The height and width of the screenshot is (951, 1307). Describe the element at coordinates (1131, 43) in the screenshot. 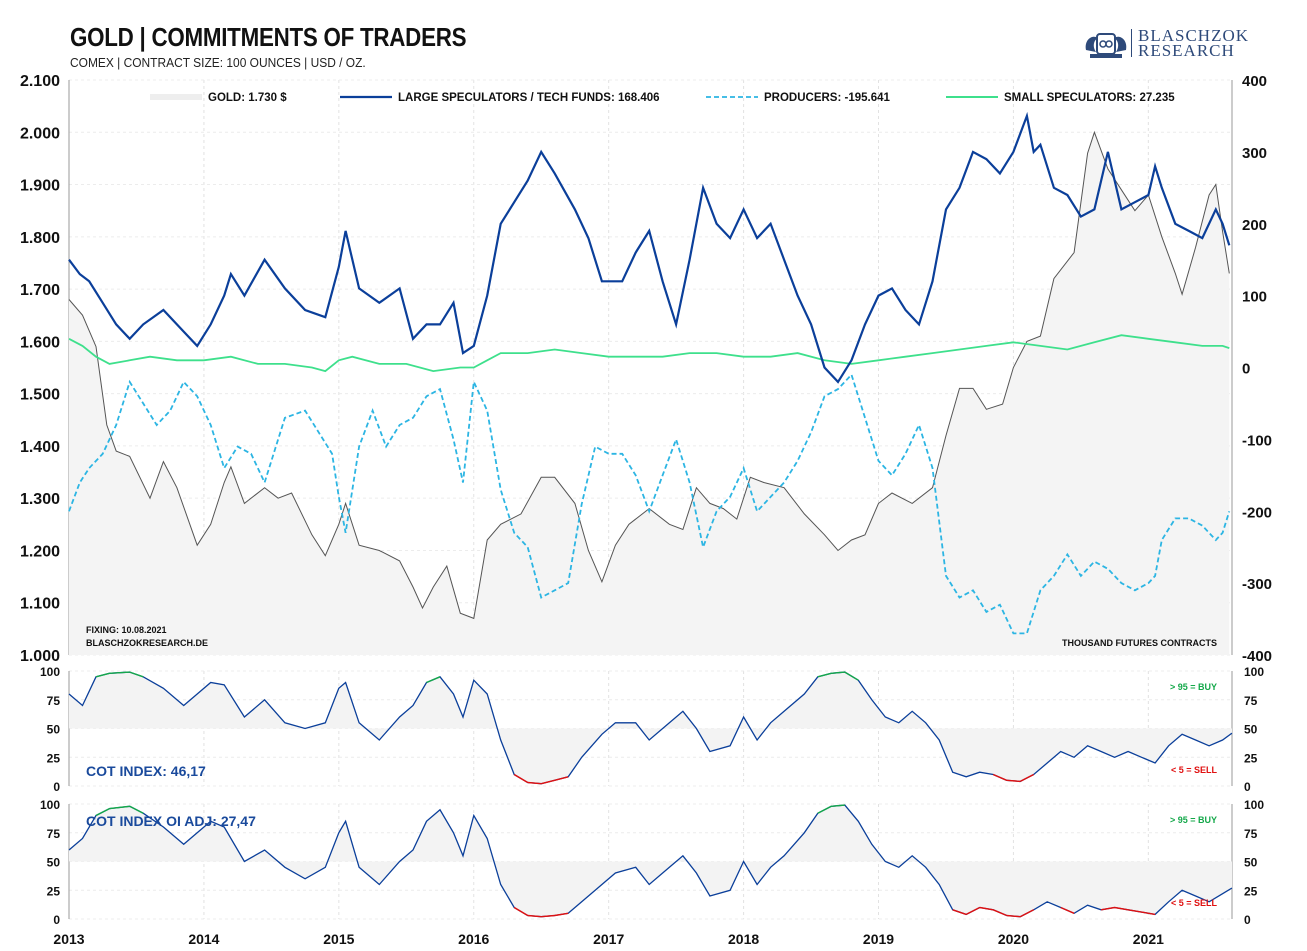

I see `logo-divider` at that location.